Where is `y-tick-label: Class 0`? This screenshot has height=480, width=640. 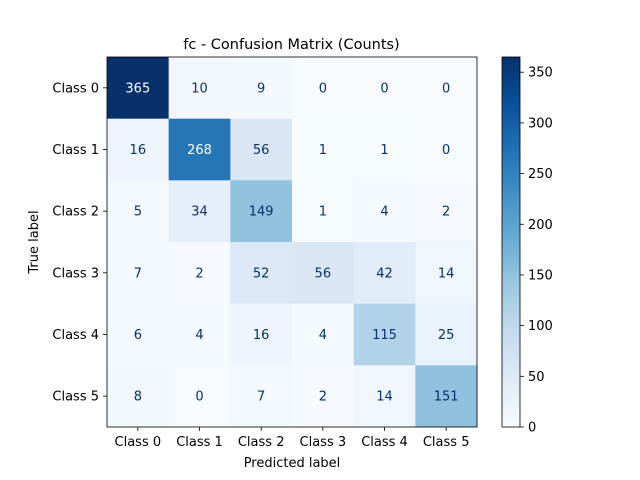 y-tick-label: Class 0 is located at coordinates (75, 88).